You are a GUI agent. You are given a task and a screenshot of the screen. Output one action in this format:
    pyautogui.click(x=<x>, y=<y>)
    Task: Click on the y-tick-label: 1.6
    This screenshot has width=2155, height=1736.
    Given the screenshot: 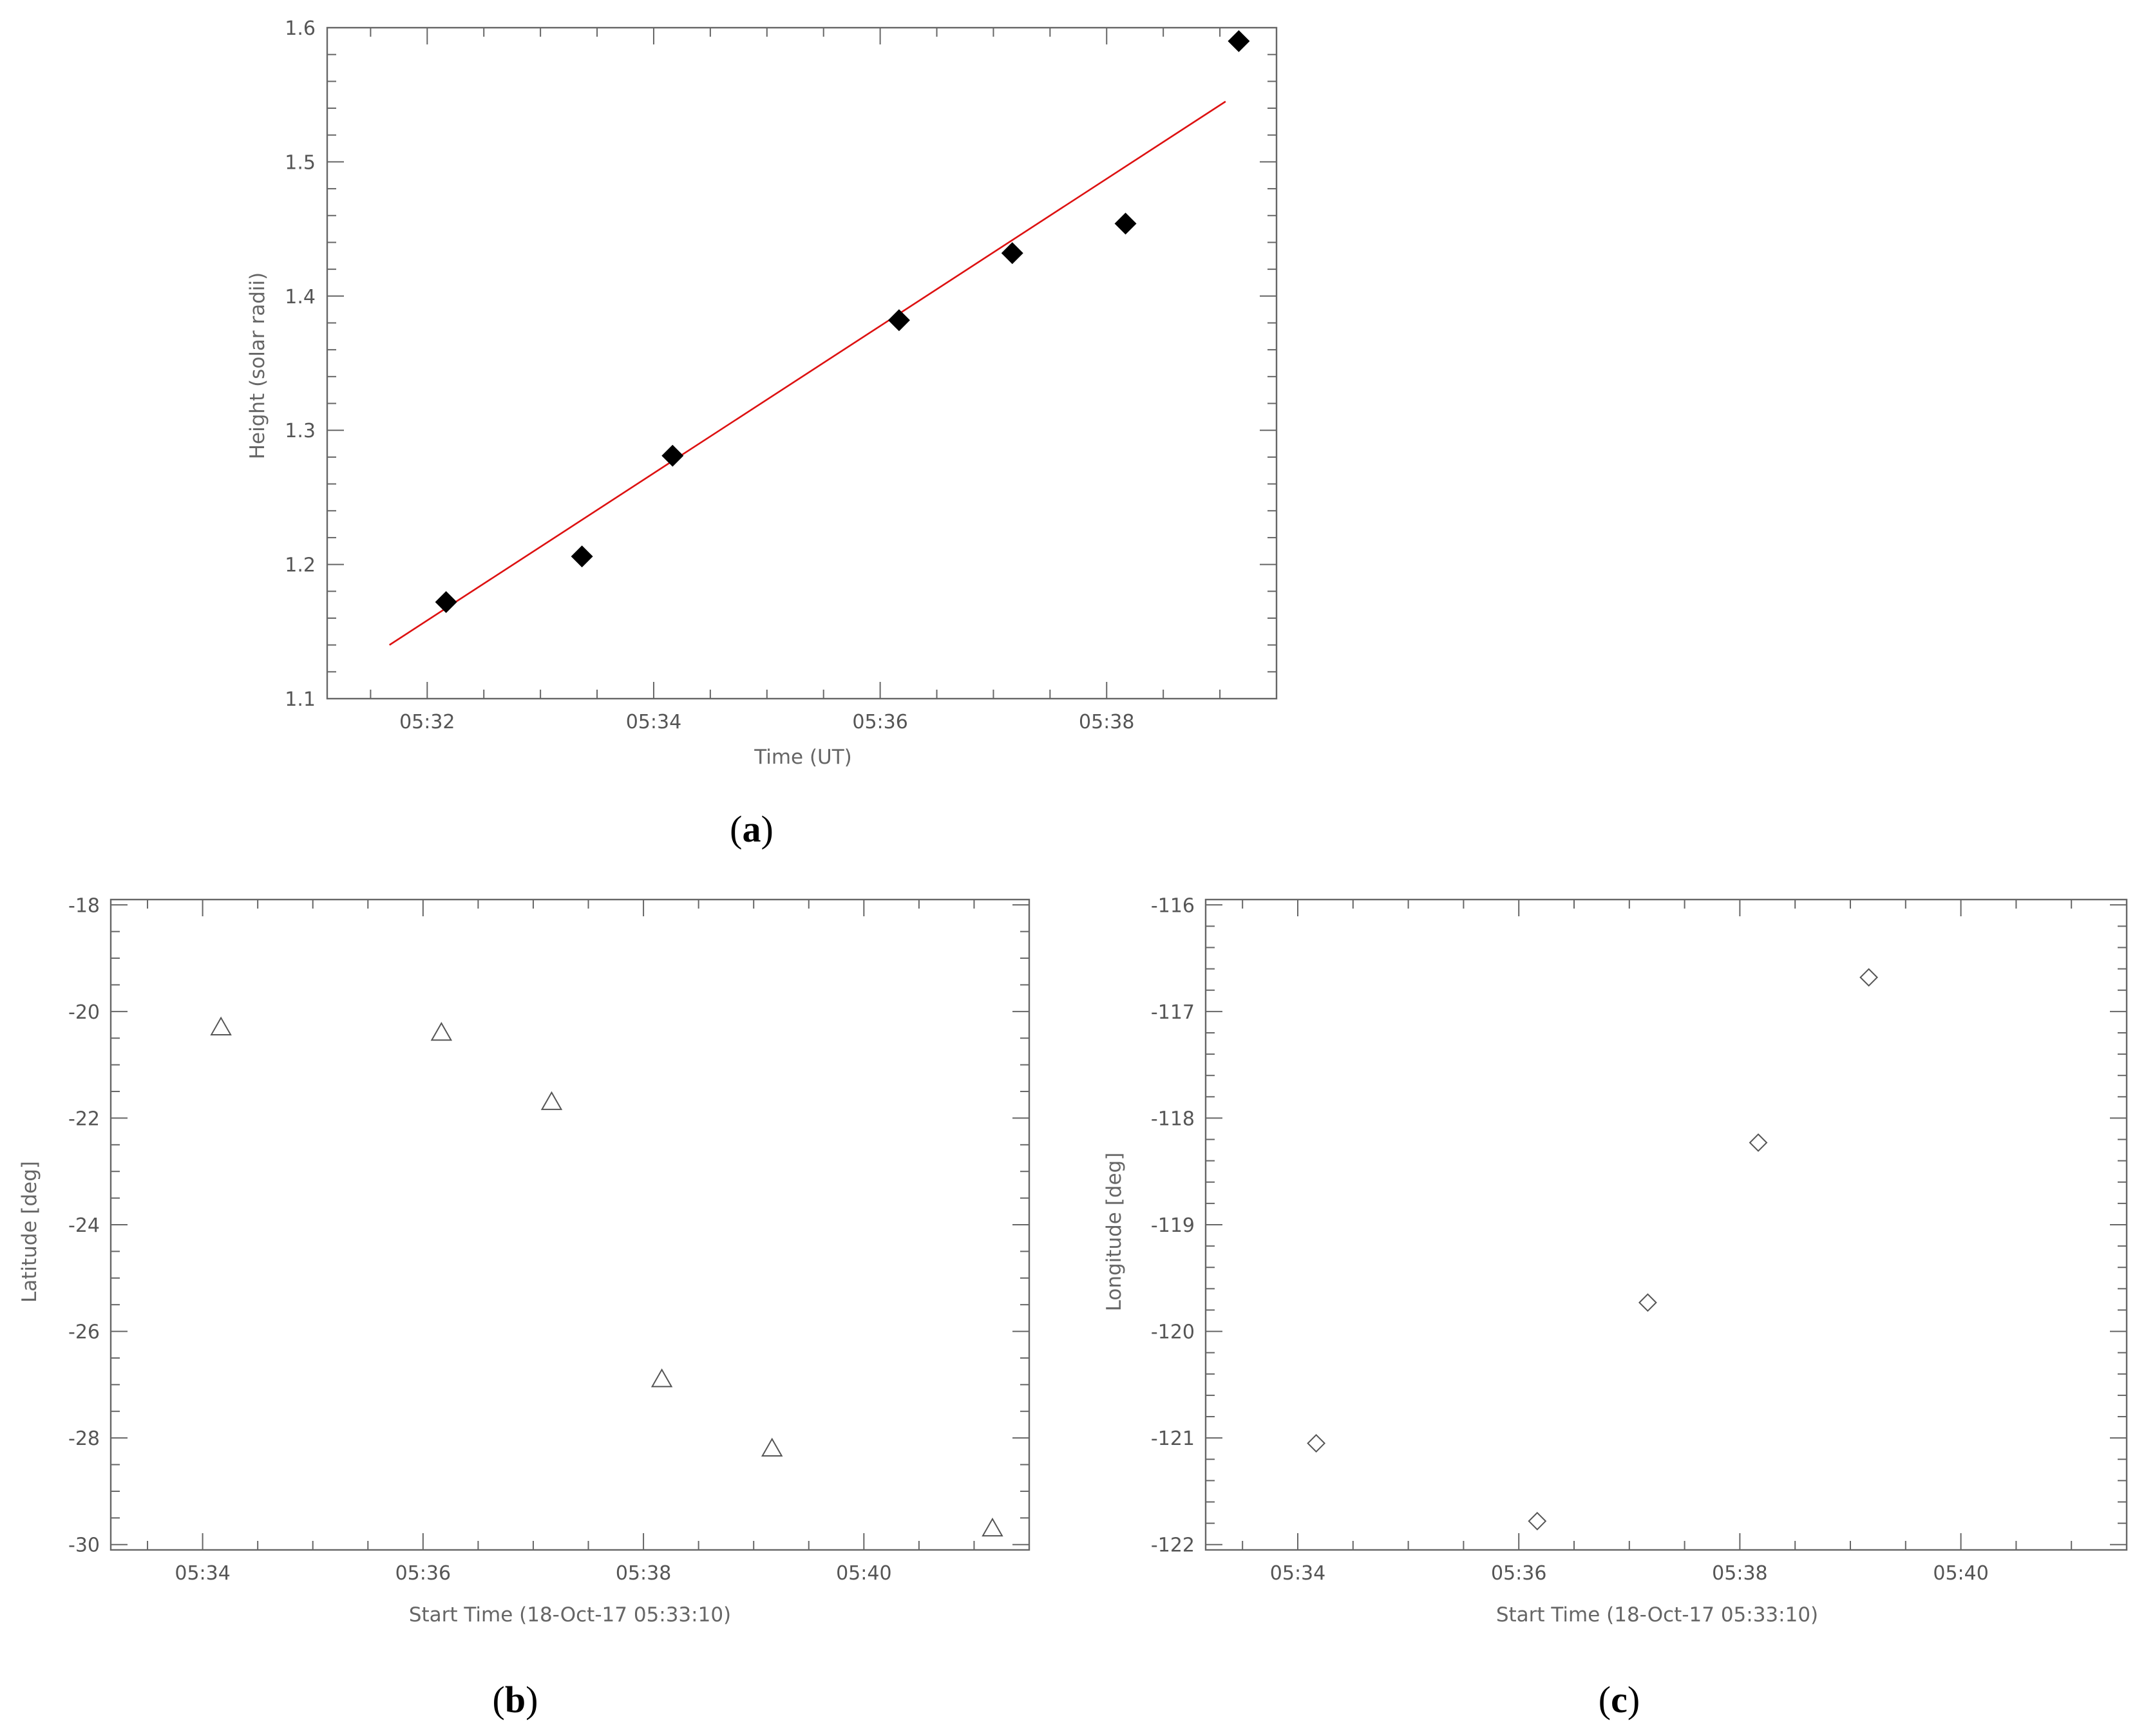 What is the action you would take?
    pyautogui.click(x=300, y=28)
    